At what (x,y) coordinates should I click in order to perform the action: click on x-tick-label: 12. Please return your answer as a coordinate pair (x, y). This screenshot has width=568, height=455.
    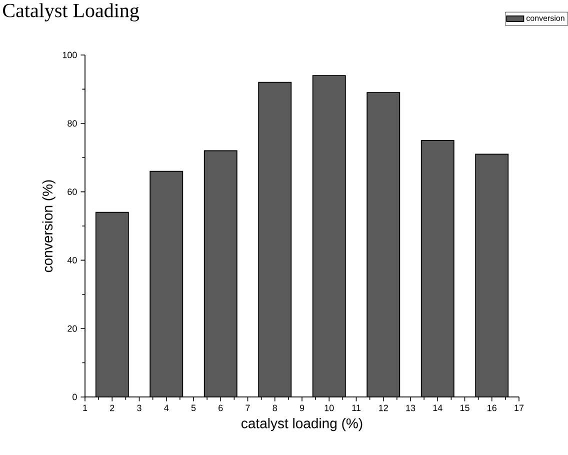
    Looking at the image, I should click on (383, 408).